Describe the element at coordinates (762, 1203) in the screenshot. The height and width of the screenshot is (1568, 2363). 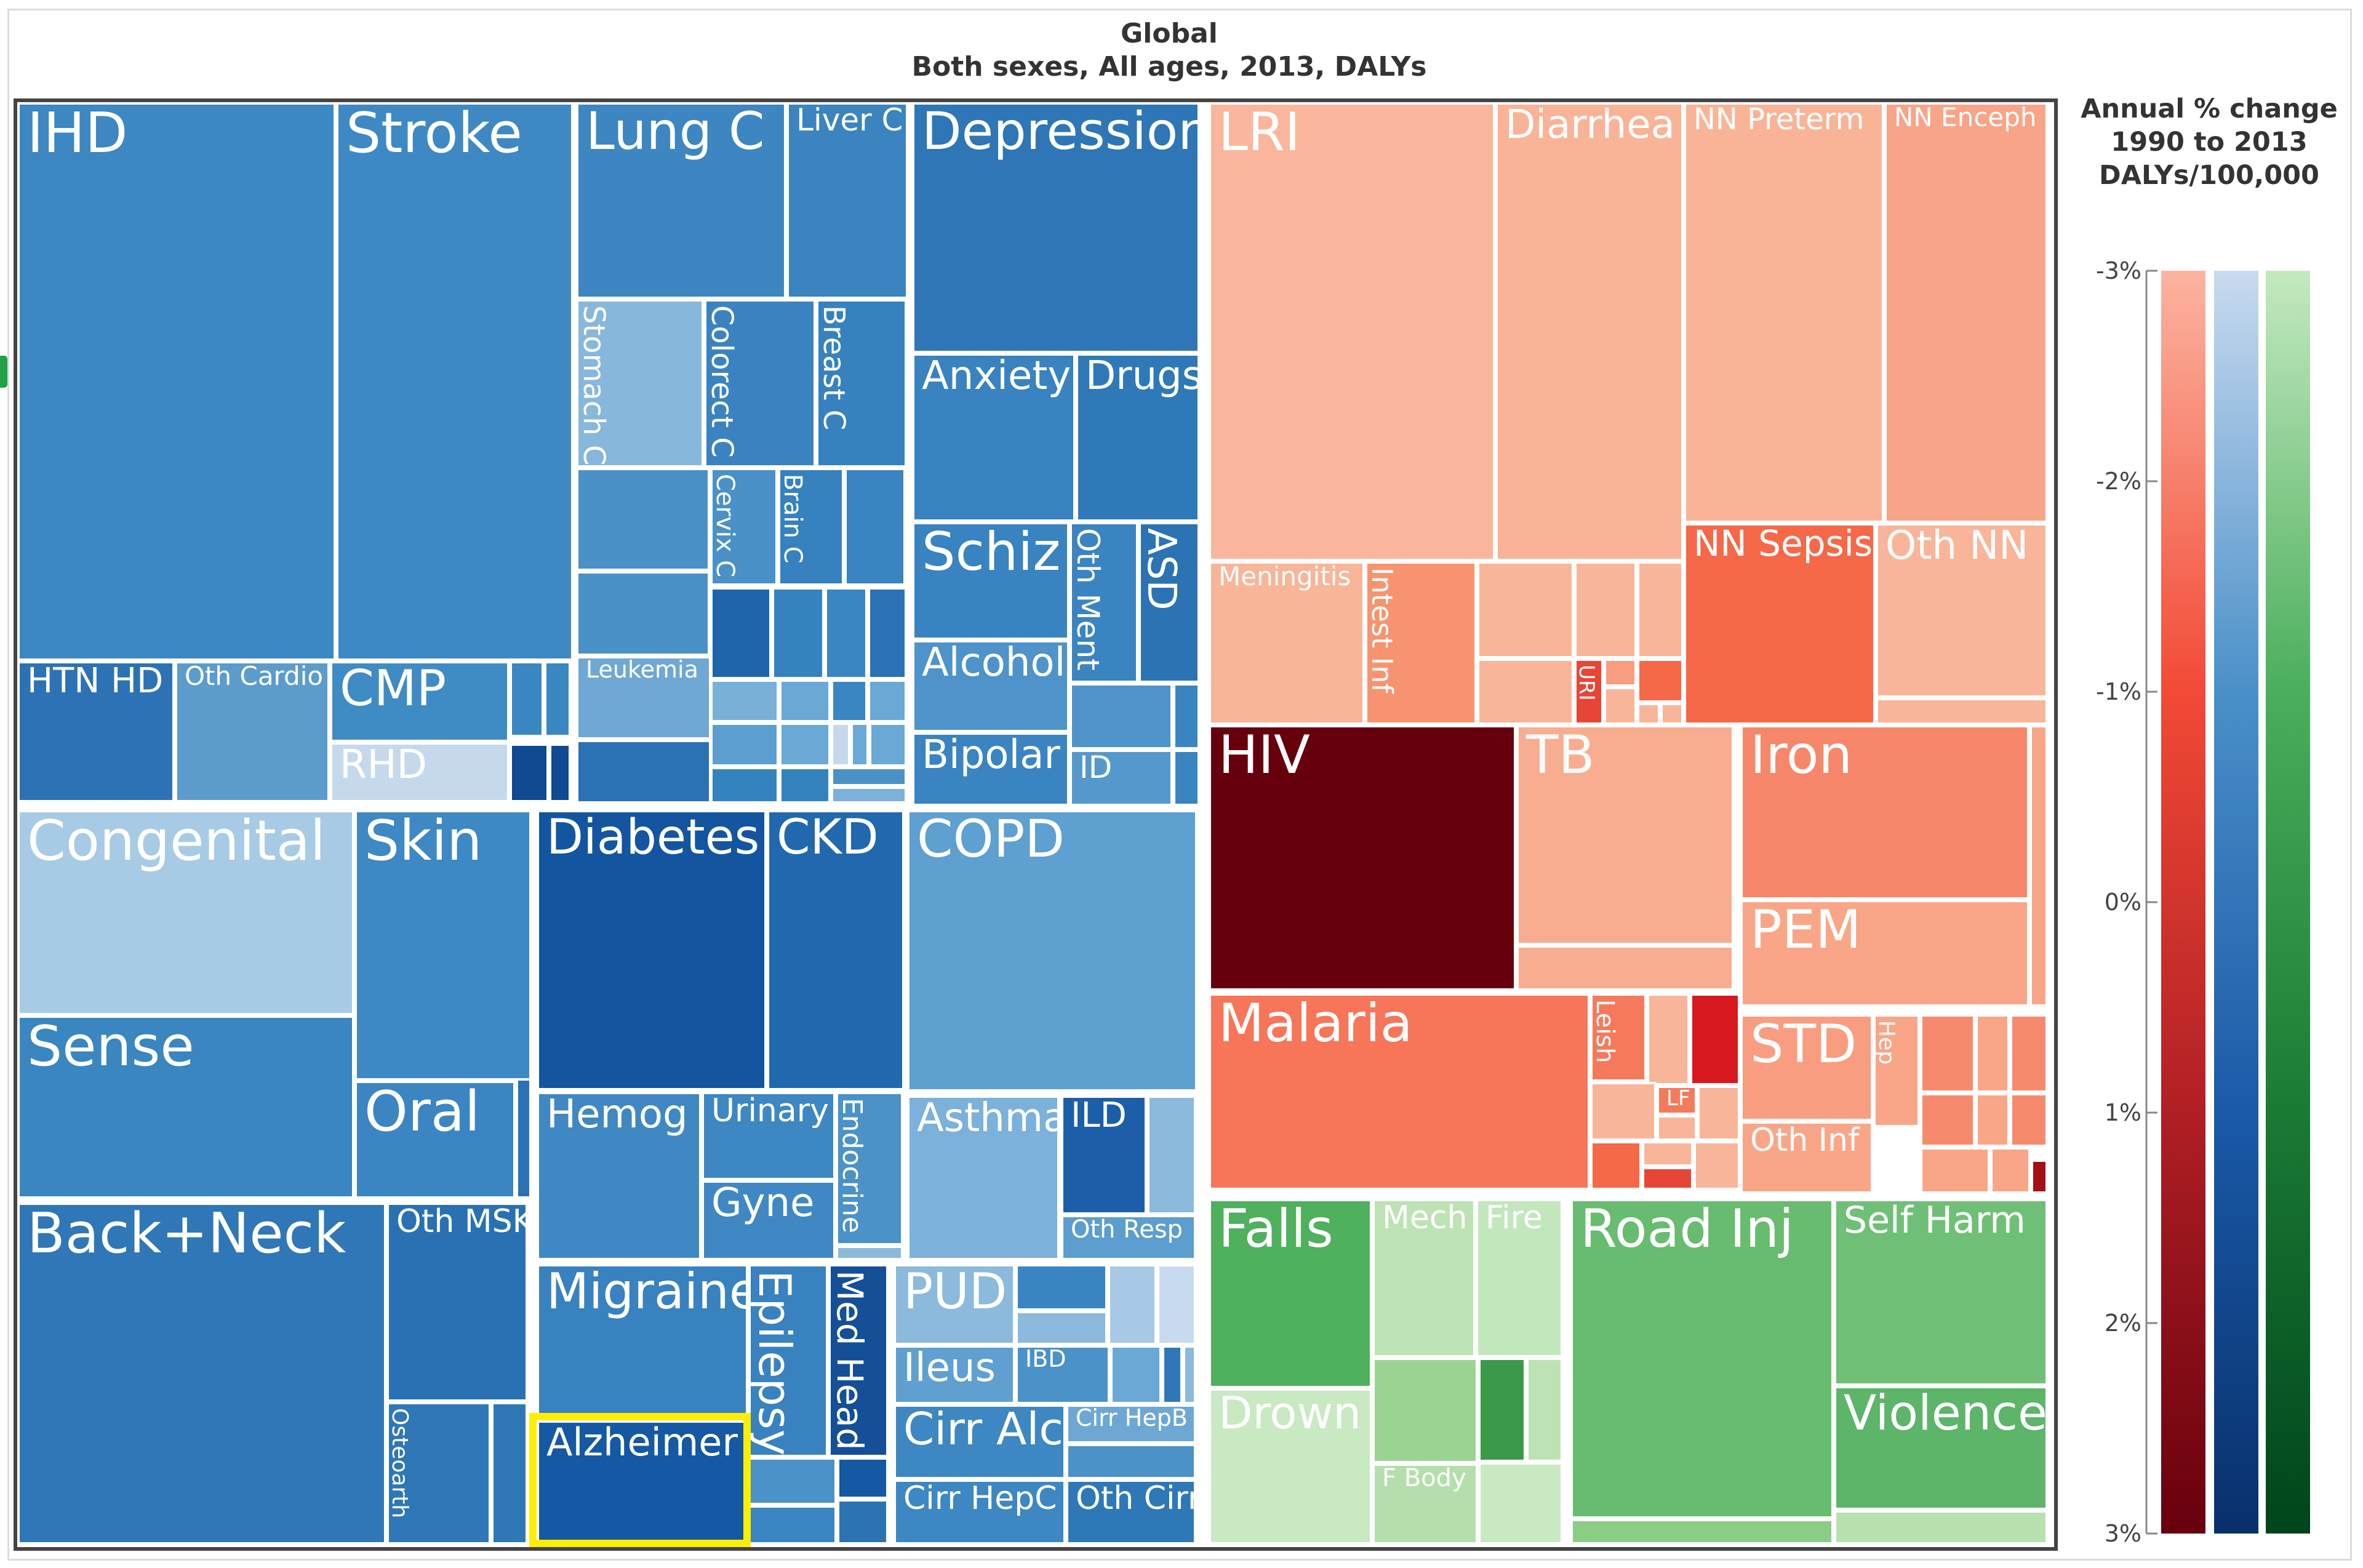
I see `cell-label-gyne: Gyne` at that location.